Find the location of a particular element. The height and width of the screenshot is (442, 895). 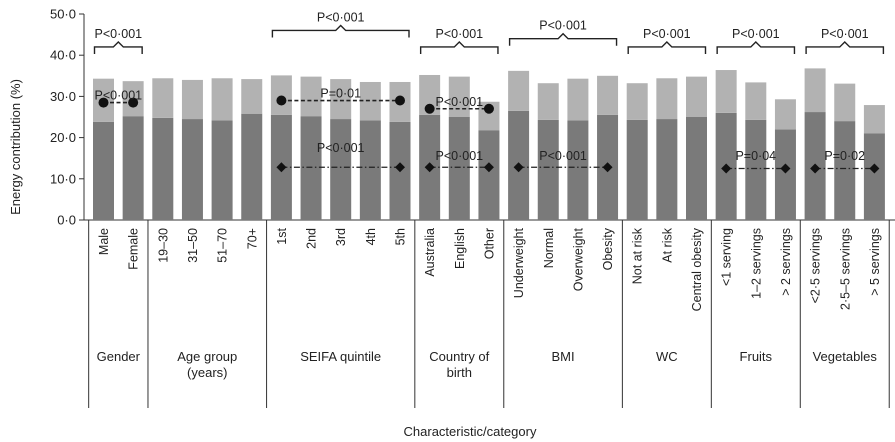

category-label: 4th is located at coordinates (371, 236).